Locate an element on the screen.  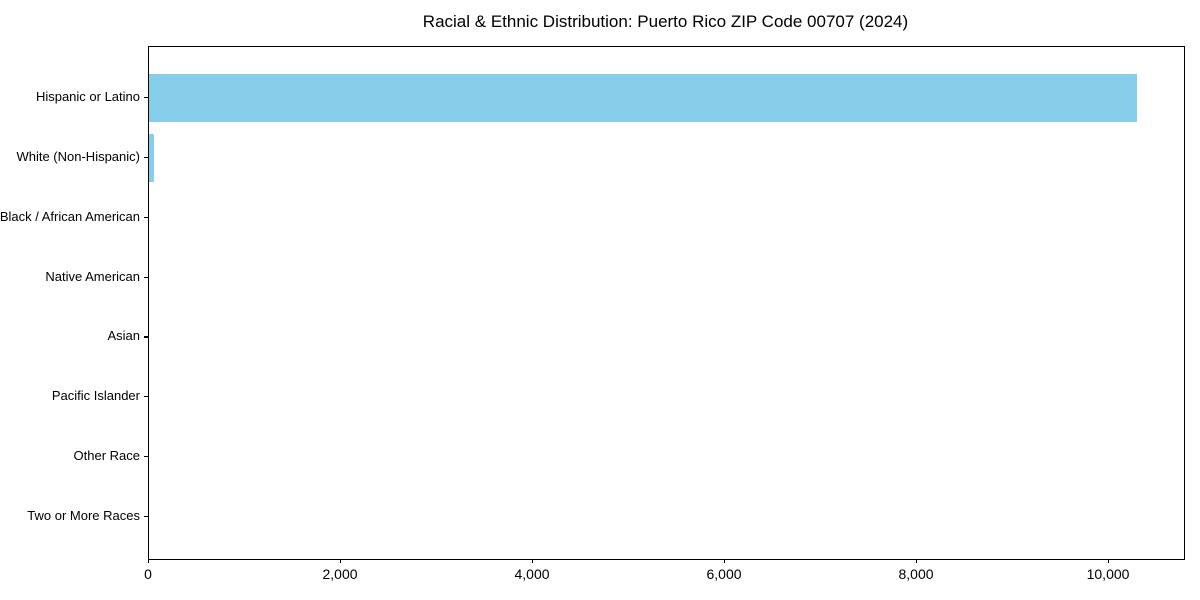
x-tick-label: 4,000 is located at coordinates (532, 574).